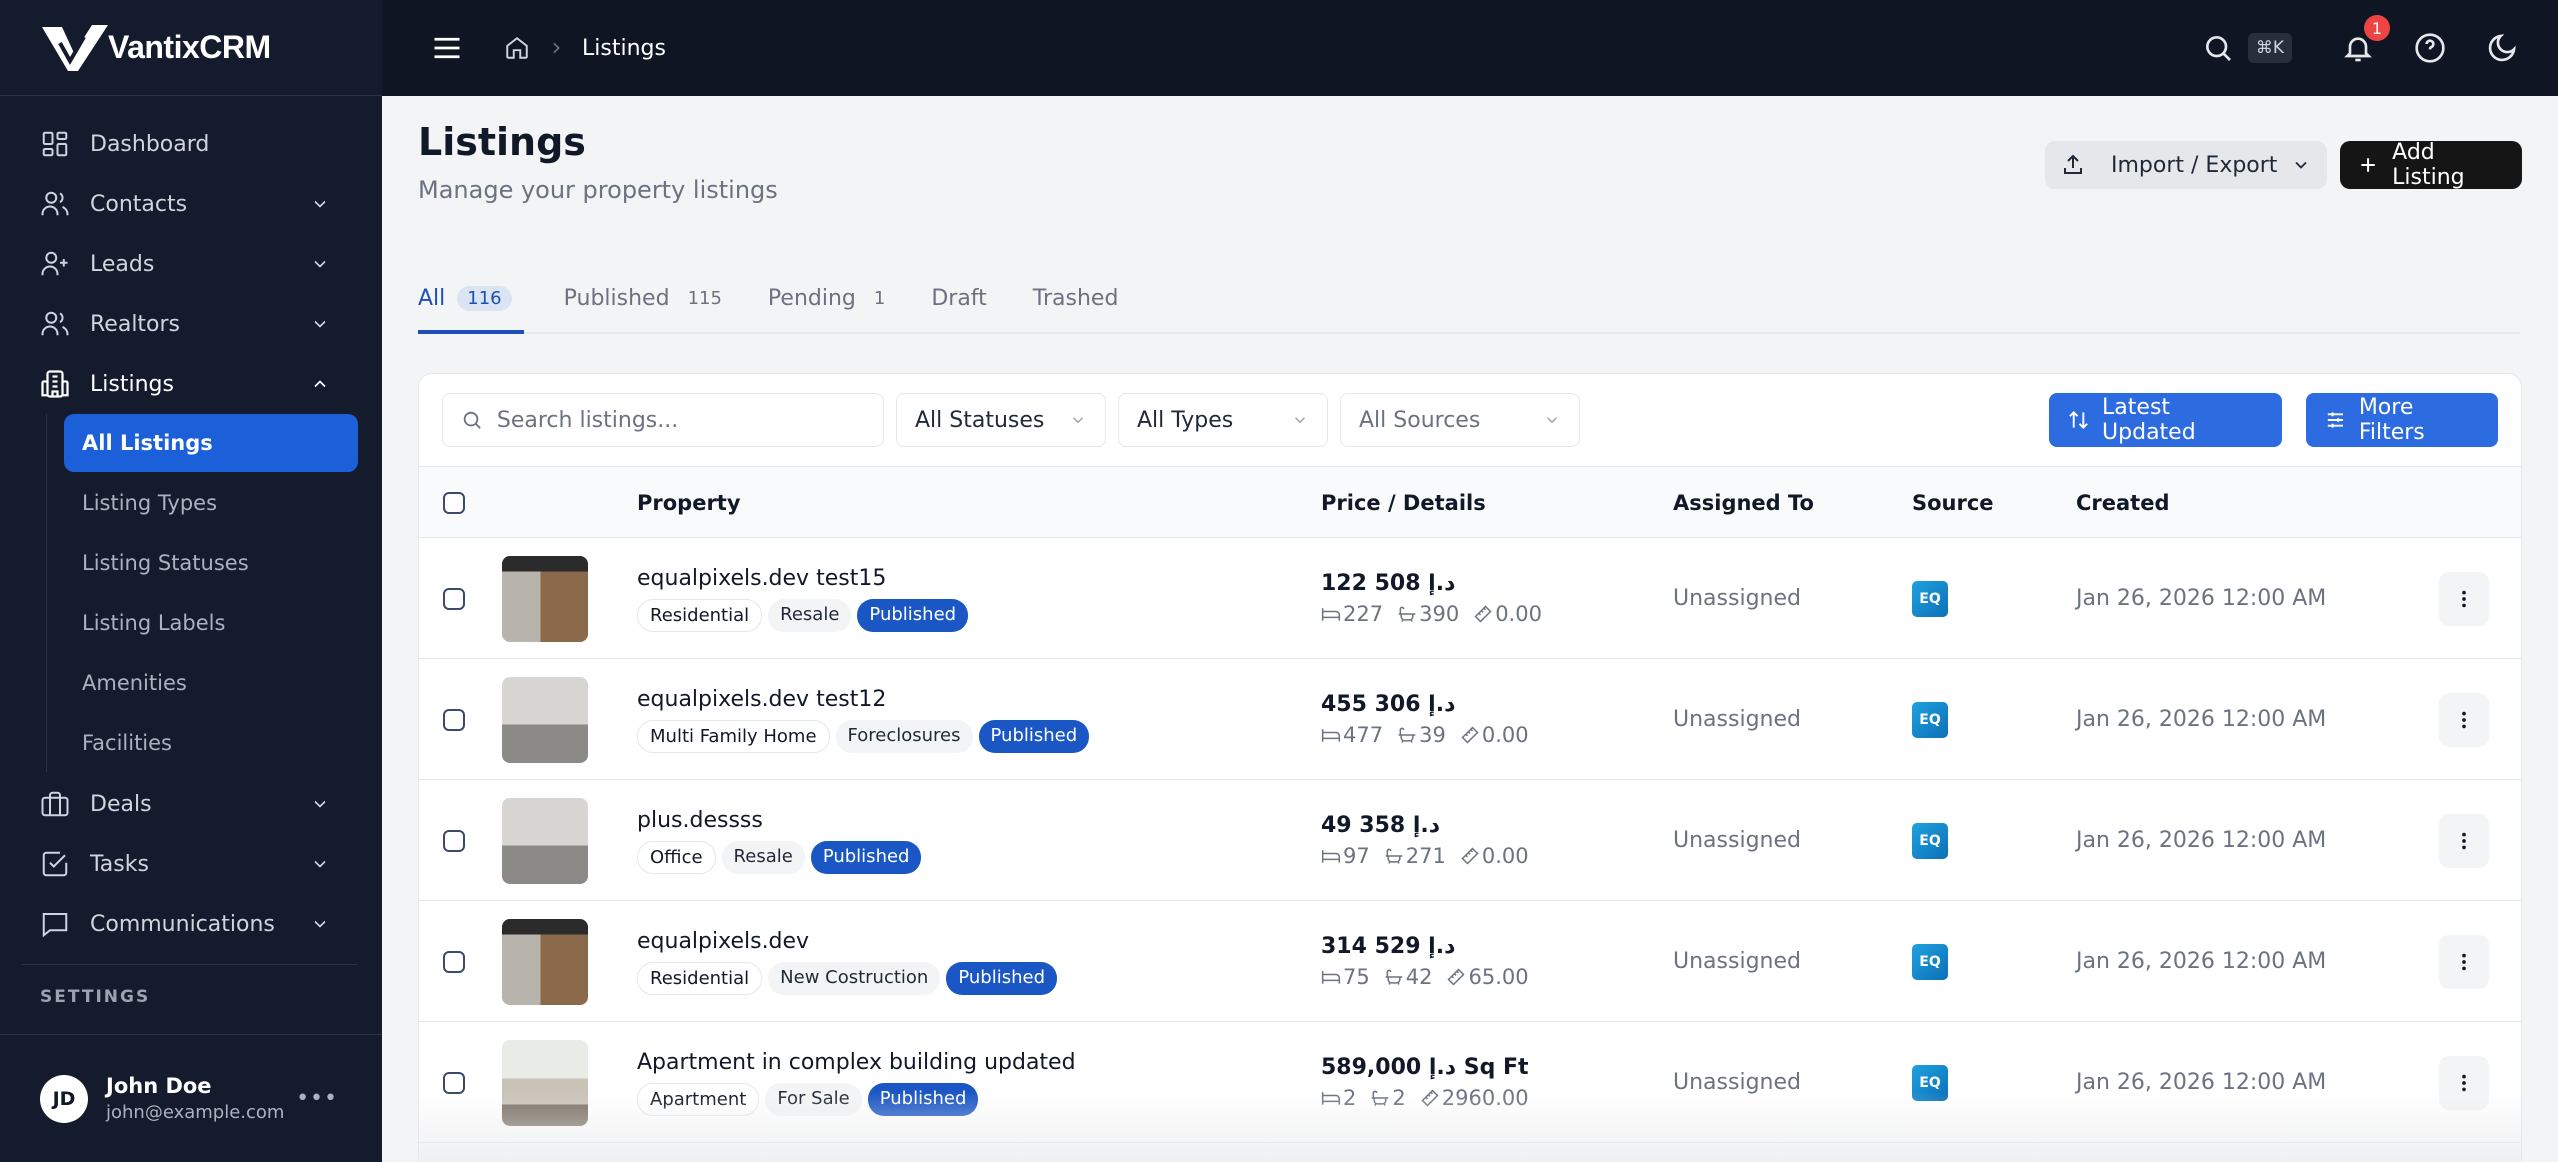  What do you see at coordinates (154, 623) in the screenshot?
I see `sidebar-subitem-listing-labels: Listing Labels` at bounding box center [154, 623].